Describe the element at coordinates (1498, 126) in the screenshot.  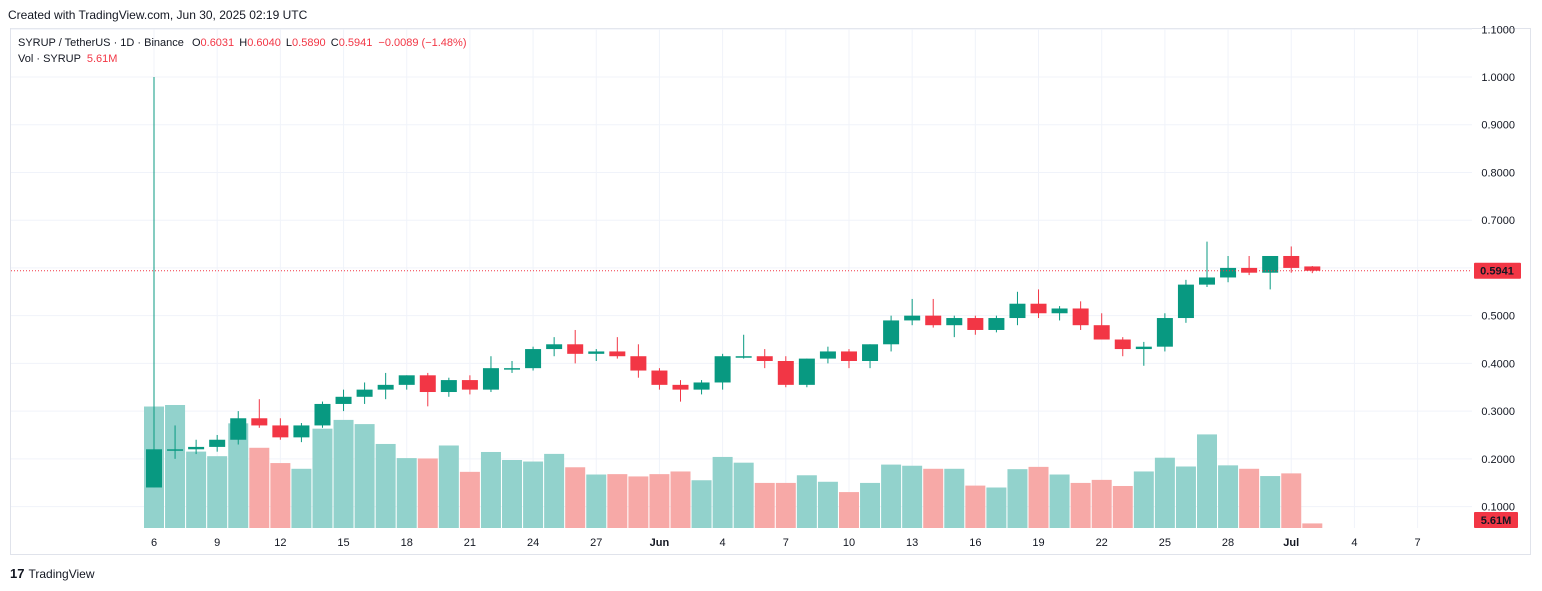
I see `price-tick-label: 0.9000` at that location.